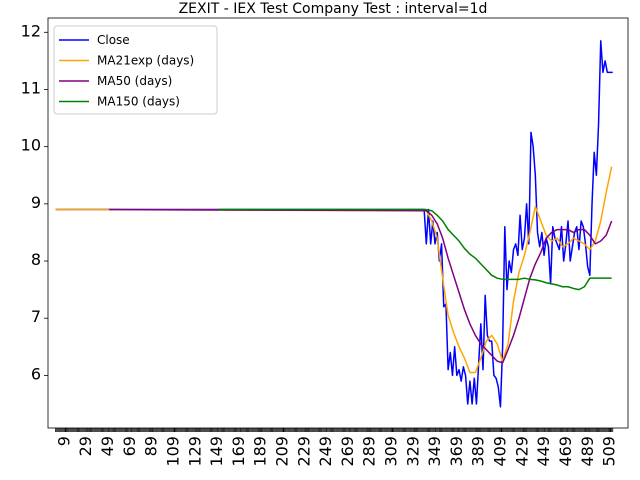 The width and height of the screenshot is (640, 480). I want to click on x-tick-label: 229, so click(303, 451).